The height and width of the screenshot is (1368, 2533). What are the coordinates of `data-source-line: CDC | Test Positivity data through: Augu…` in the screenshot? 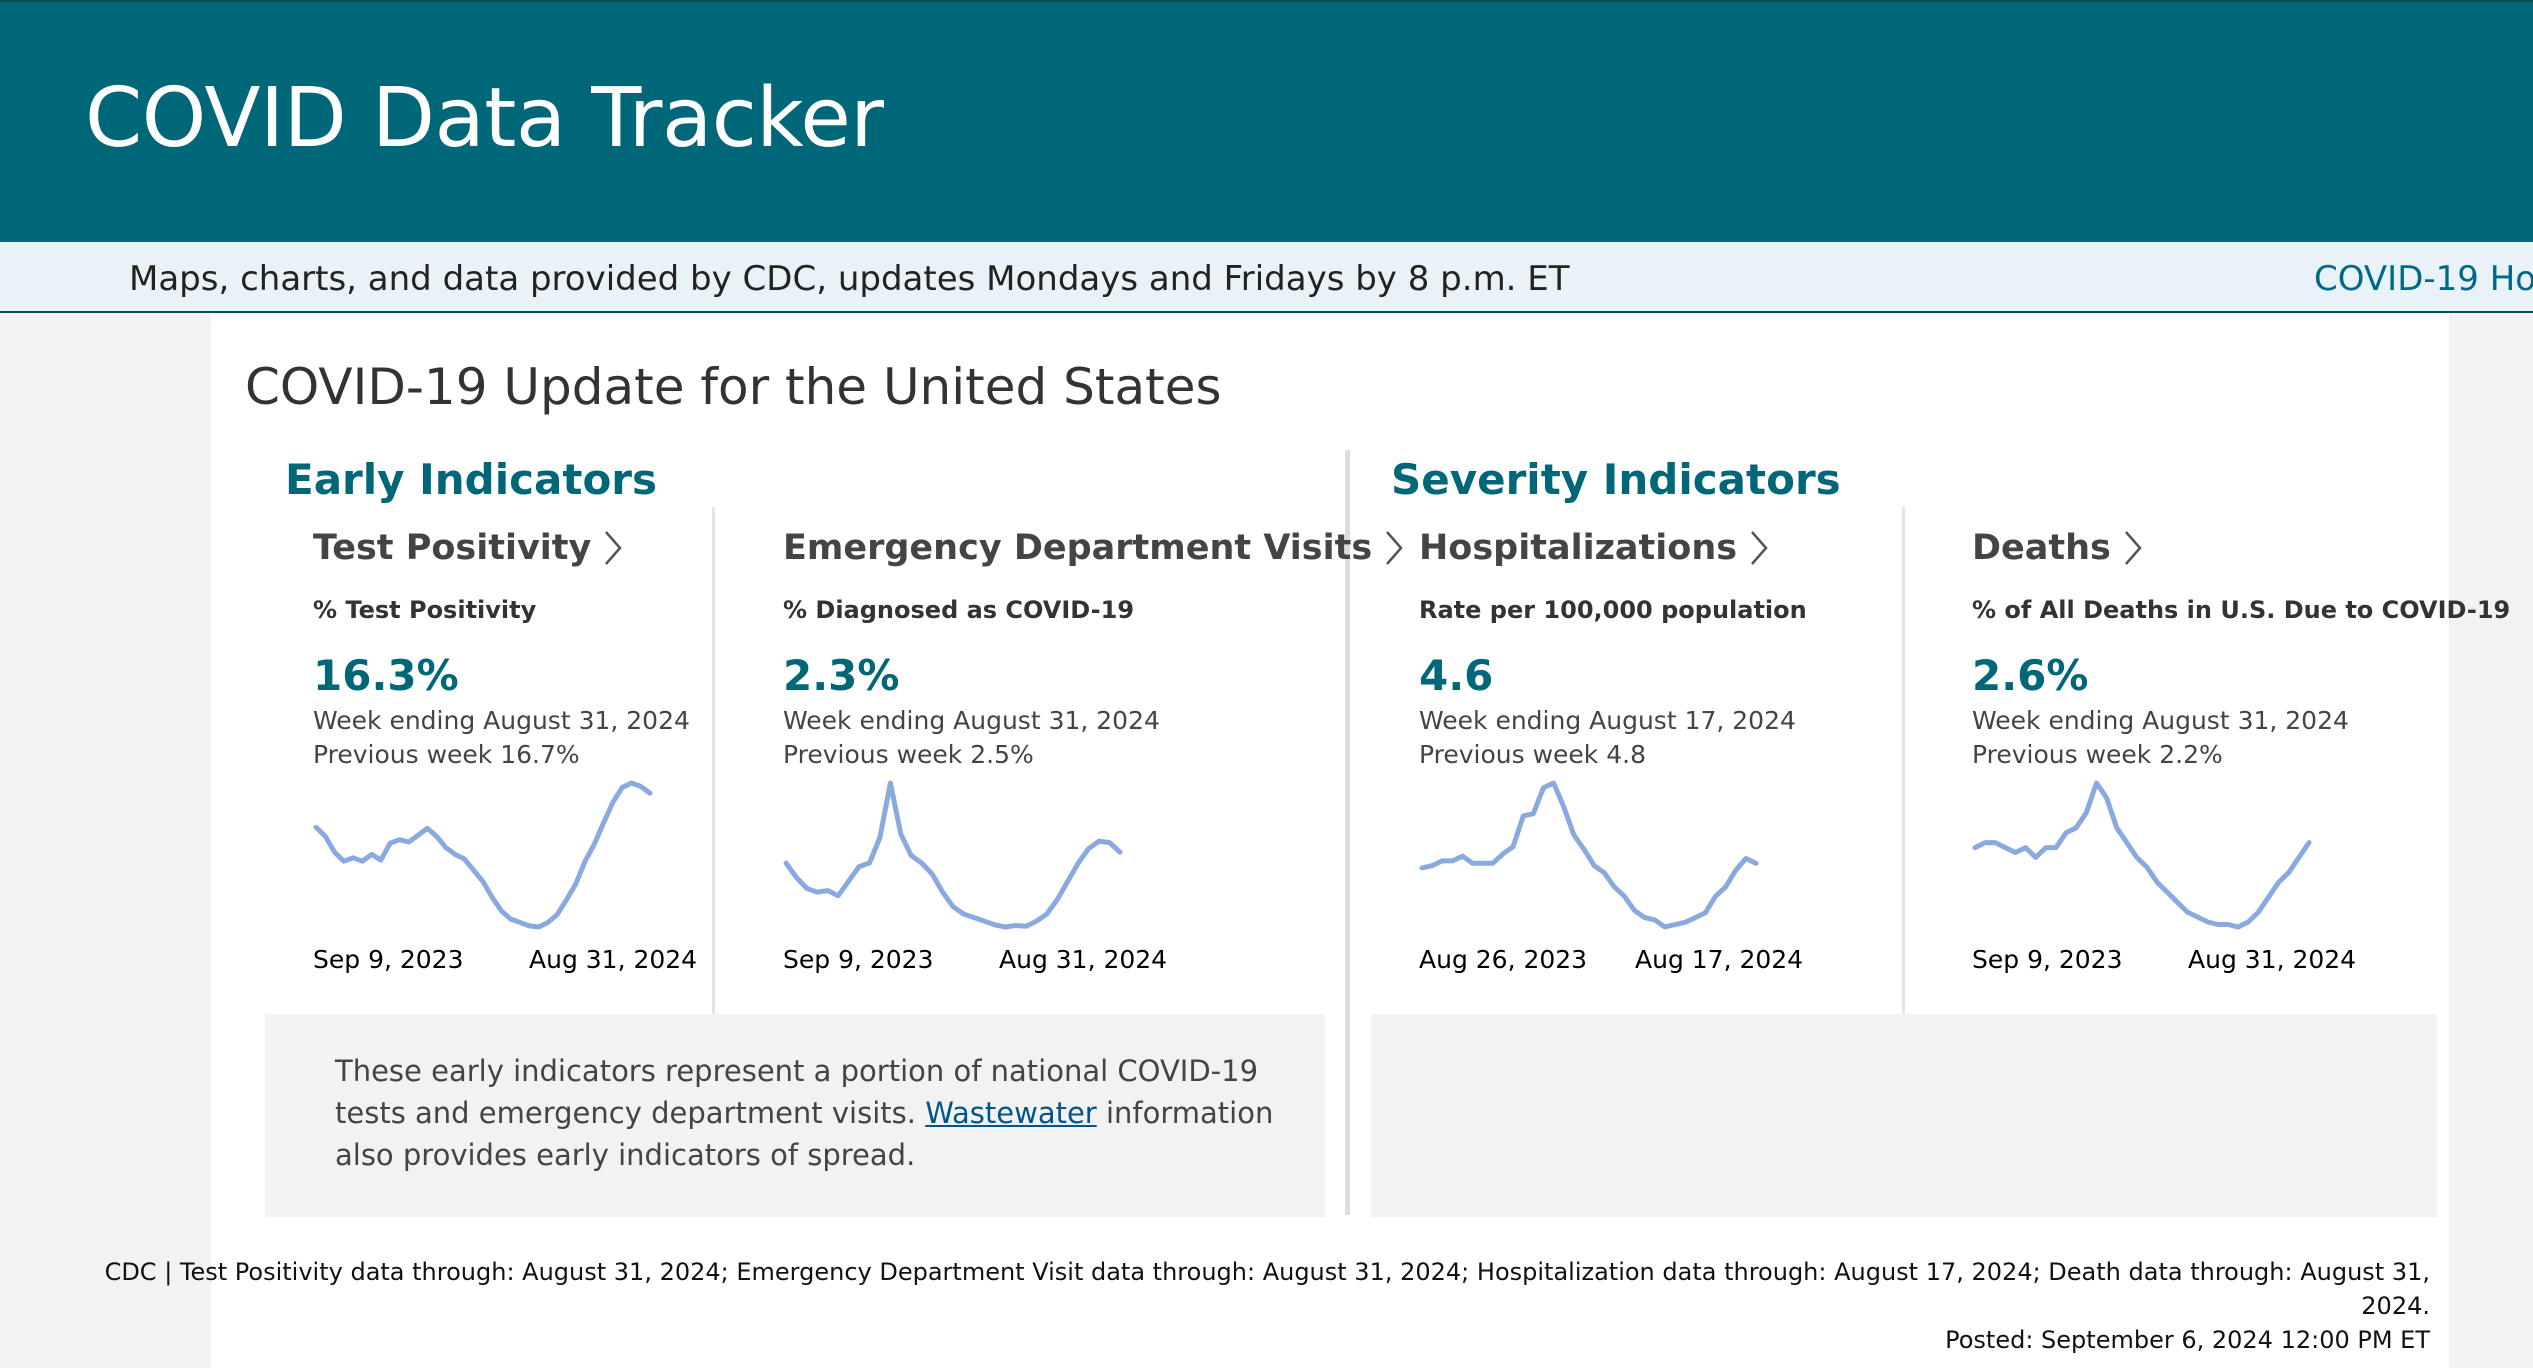 It's located at (1267, 1272).